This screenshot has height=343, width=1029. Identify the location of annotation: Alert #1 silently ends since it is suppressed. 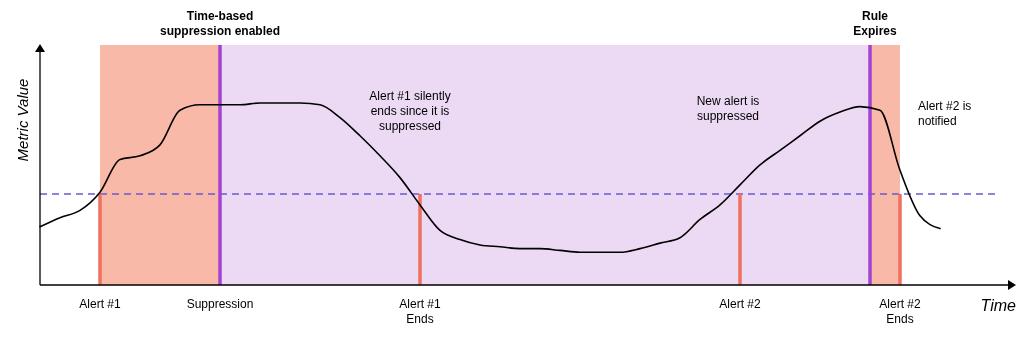
(410, 111).